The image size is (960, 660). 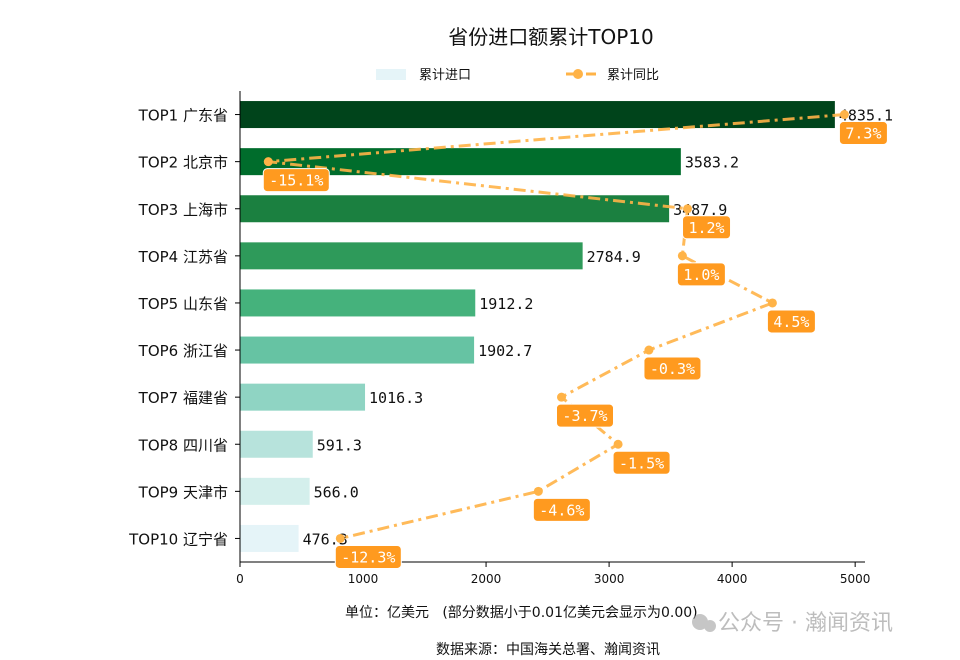 I want to click on category-label: TOP5 山东省, so click(x=183, y=304).